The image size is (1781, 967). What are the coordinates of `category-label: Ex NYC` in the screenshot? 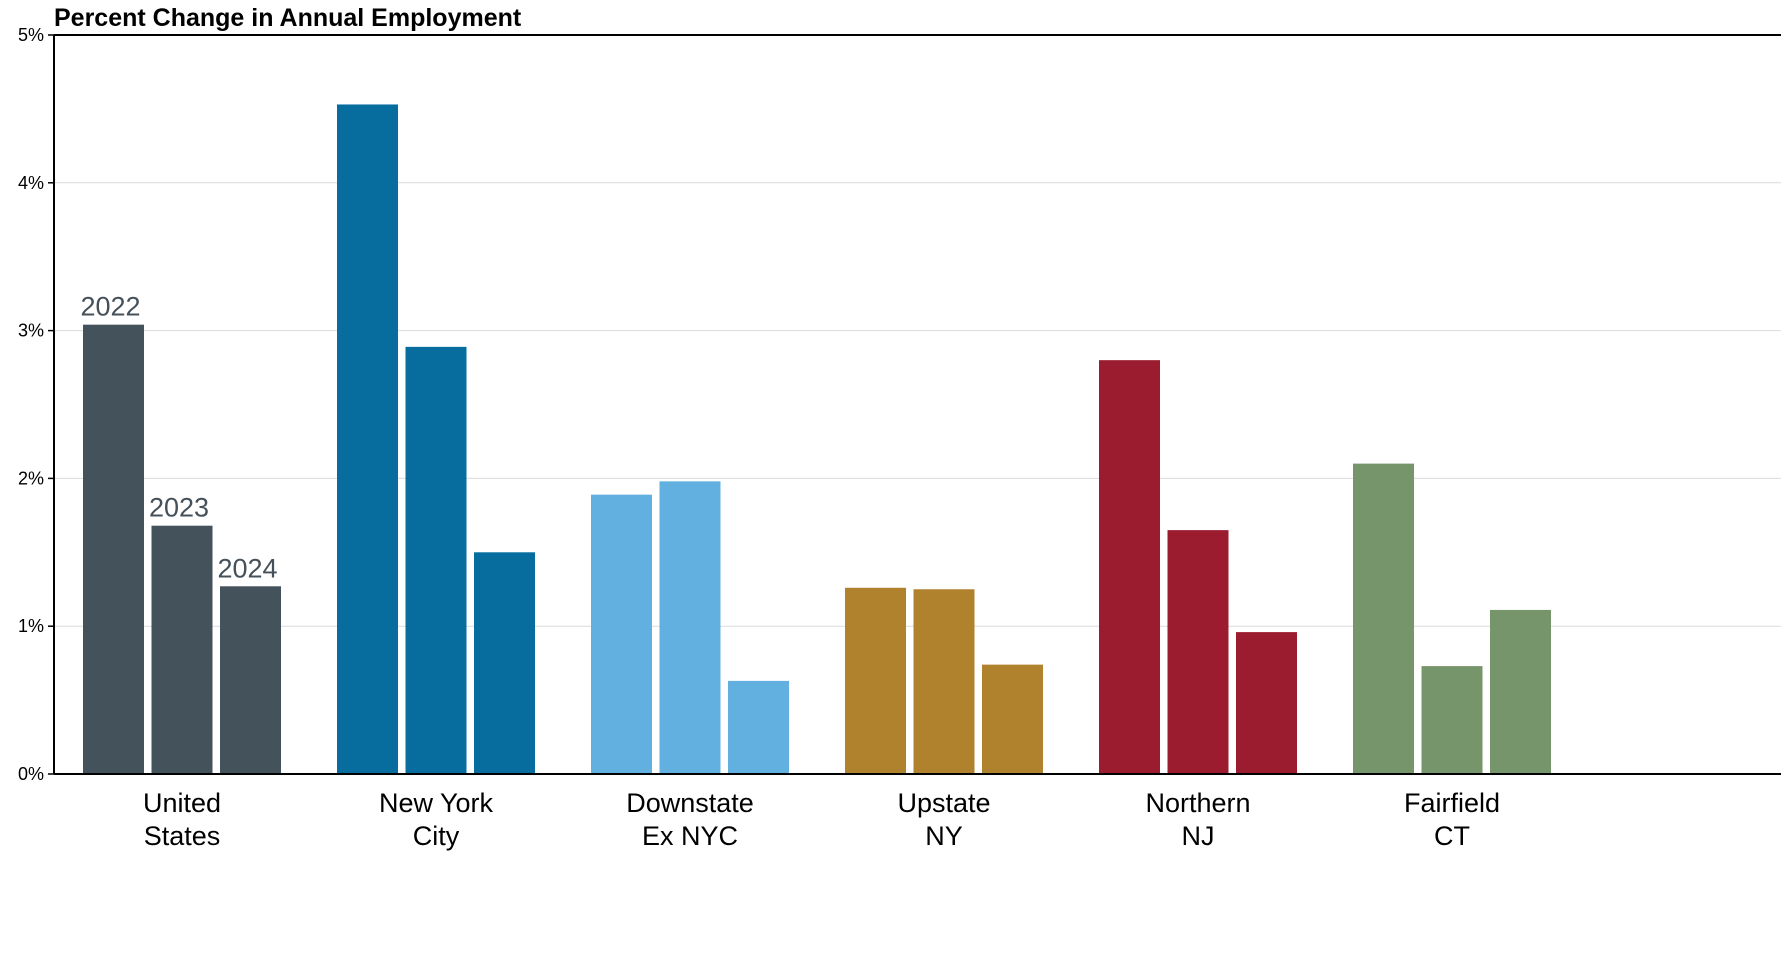 It's located at (690, 836).